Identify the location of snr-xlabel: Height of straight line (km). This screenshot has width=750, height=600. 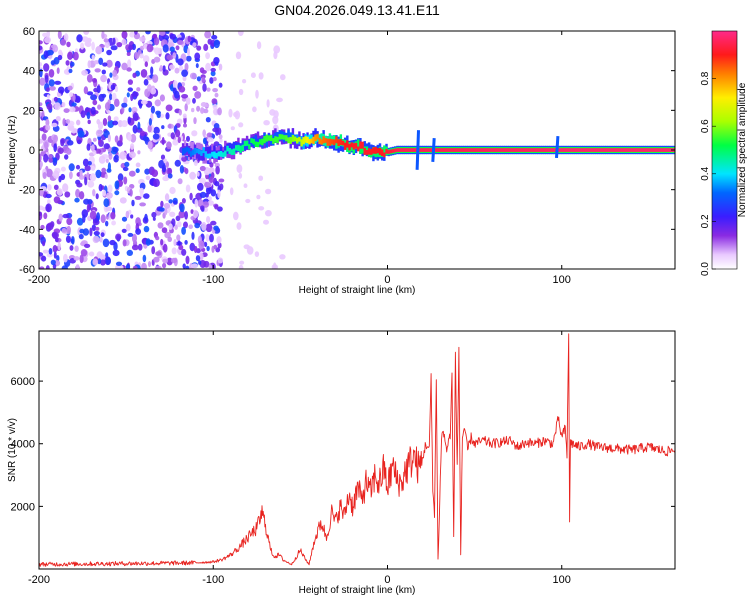
(357, 590).